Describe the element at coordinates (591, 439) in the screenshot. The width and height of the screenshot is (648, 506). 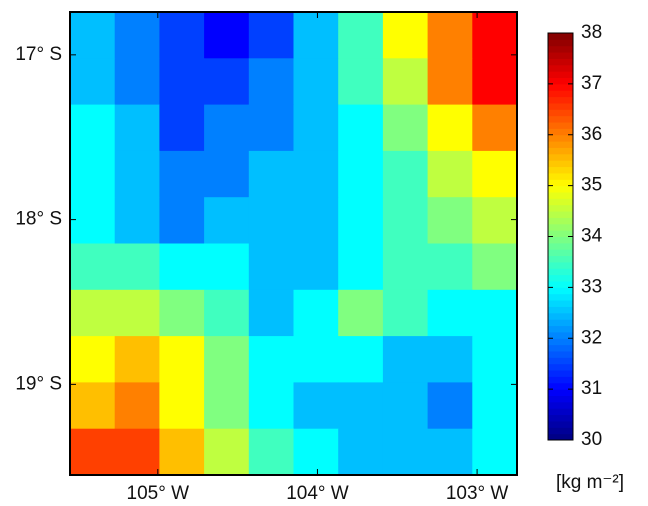
I see `colorbar-tick-label: 30` at that location.